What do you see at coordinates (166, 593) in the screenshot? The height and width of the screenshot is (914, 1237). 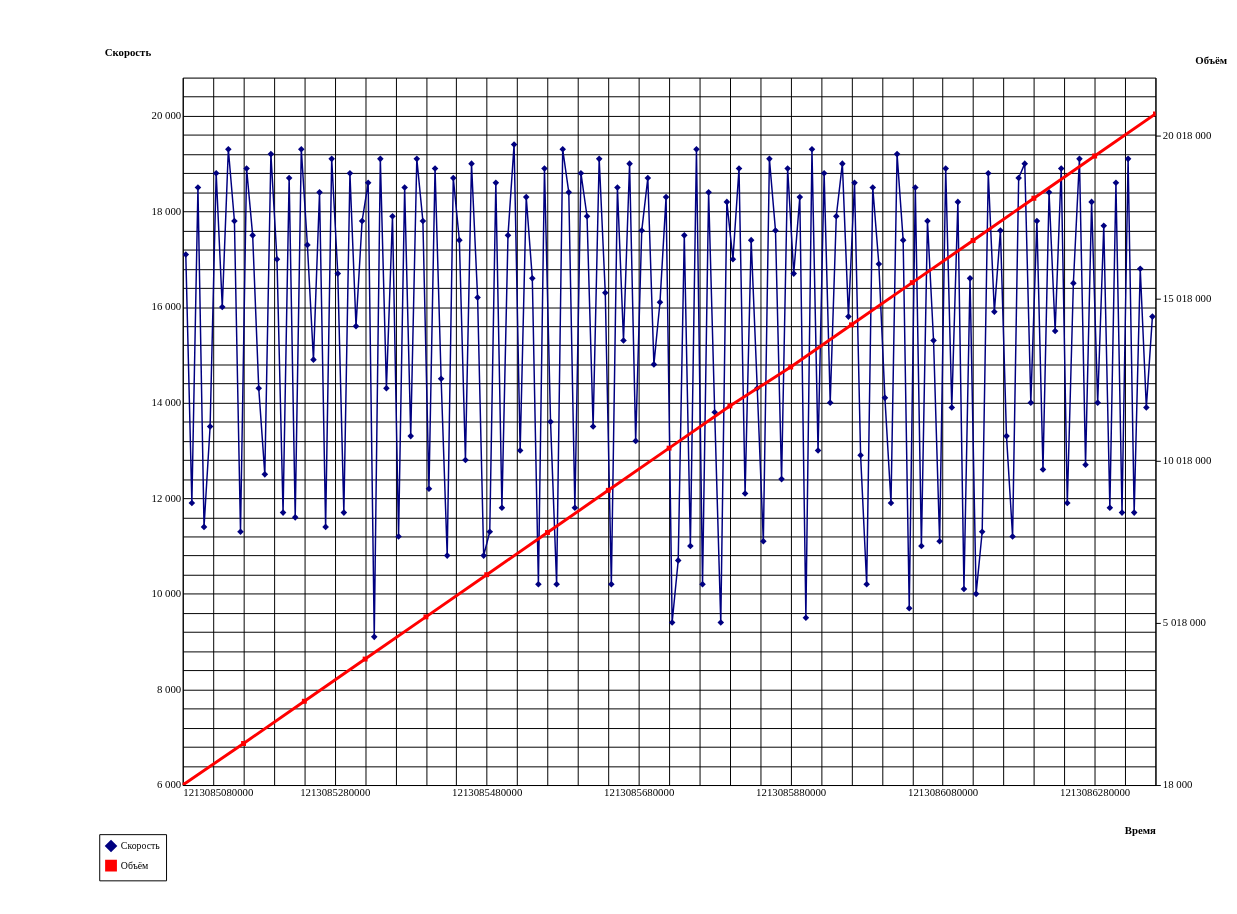 I see `y-tick-label: 10 000` at bounding box center [166, 593].